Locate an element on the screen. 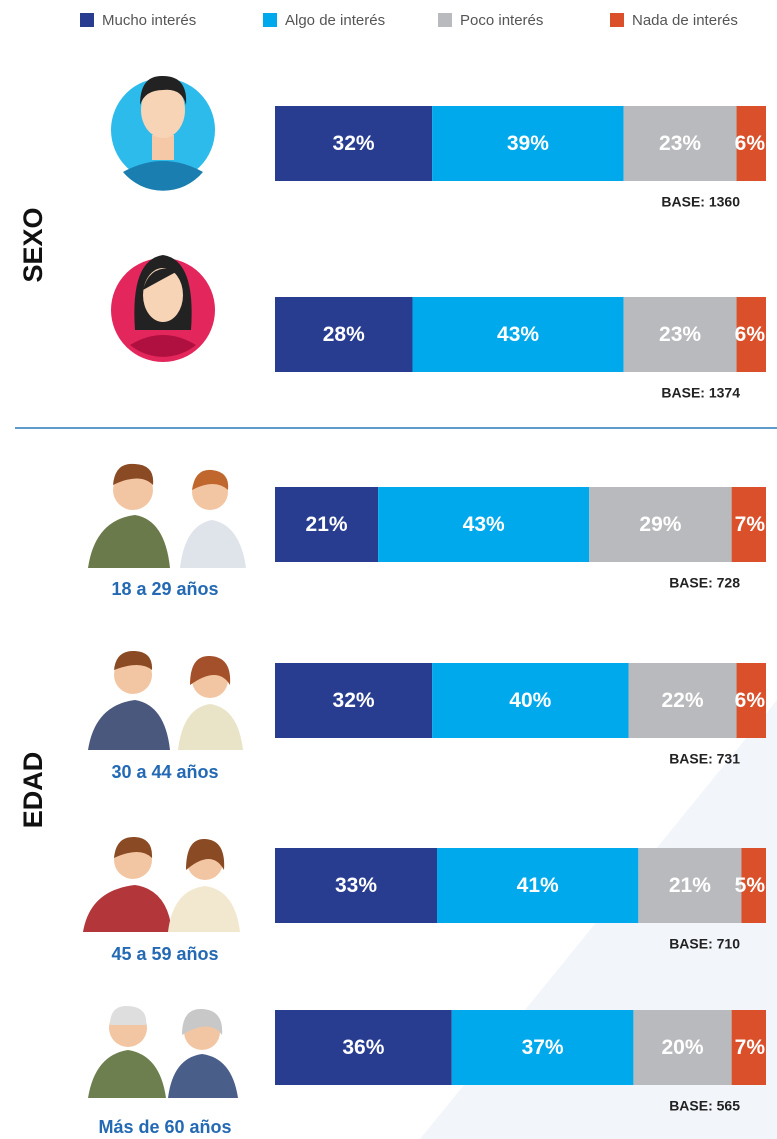  male-icon is located at coordinates (163, 133).